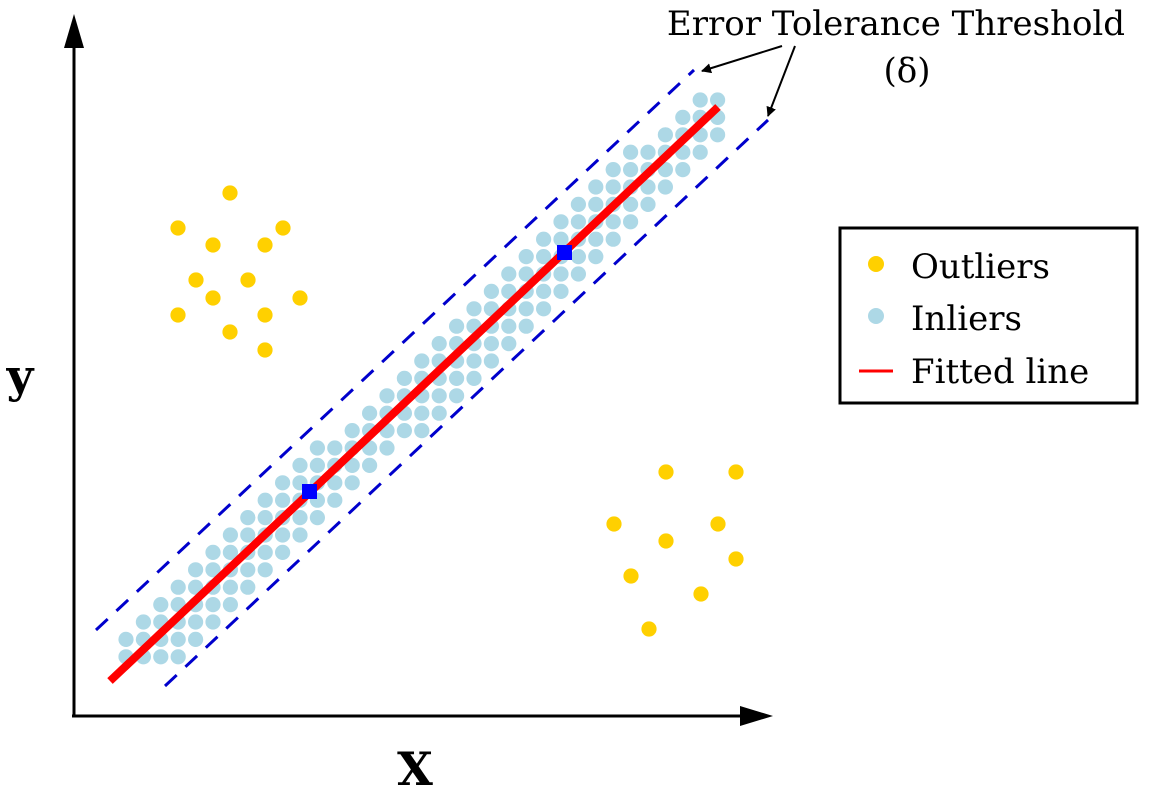  Describe the element at coordinates (966, 319) in the screenshot. I see `legend-inlier-label: Inliers` at that location.